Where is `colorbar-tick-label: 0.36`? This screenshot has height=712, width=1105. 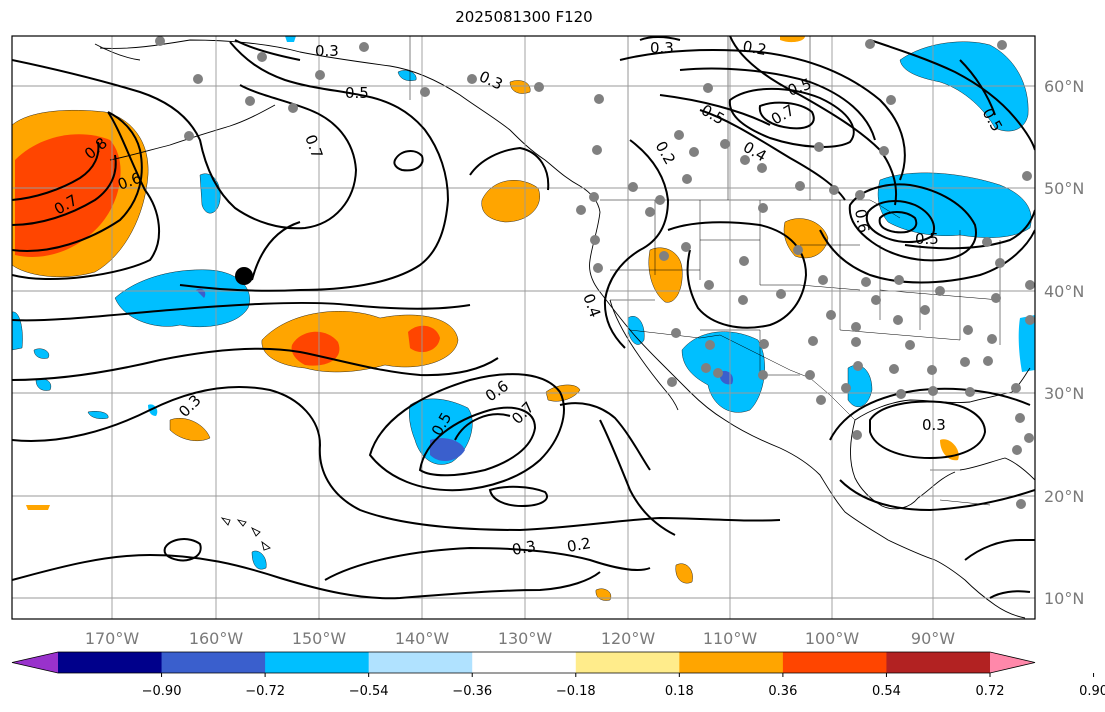 colorbar-tick-label: 0.36 is located at coordinates (782, 691).